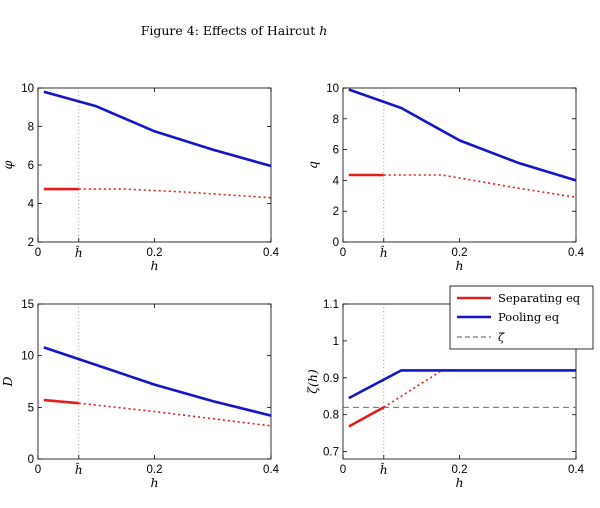  Describe the element at coordinates (331, 416) in the screenshot. I see `y-tick-label: 0.8` at that location.